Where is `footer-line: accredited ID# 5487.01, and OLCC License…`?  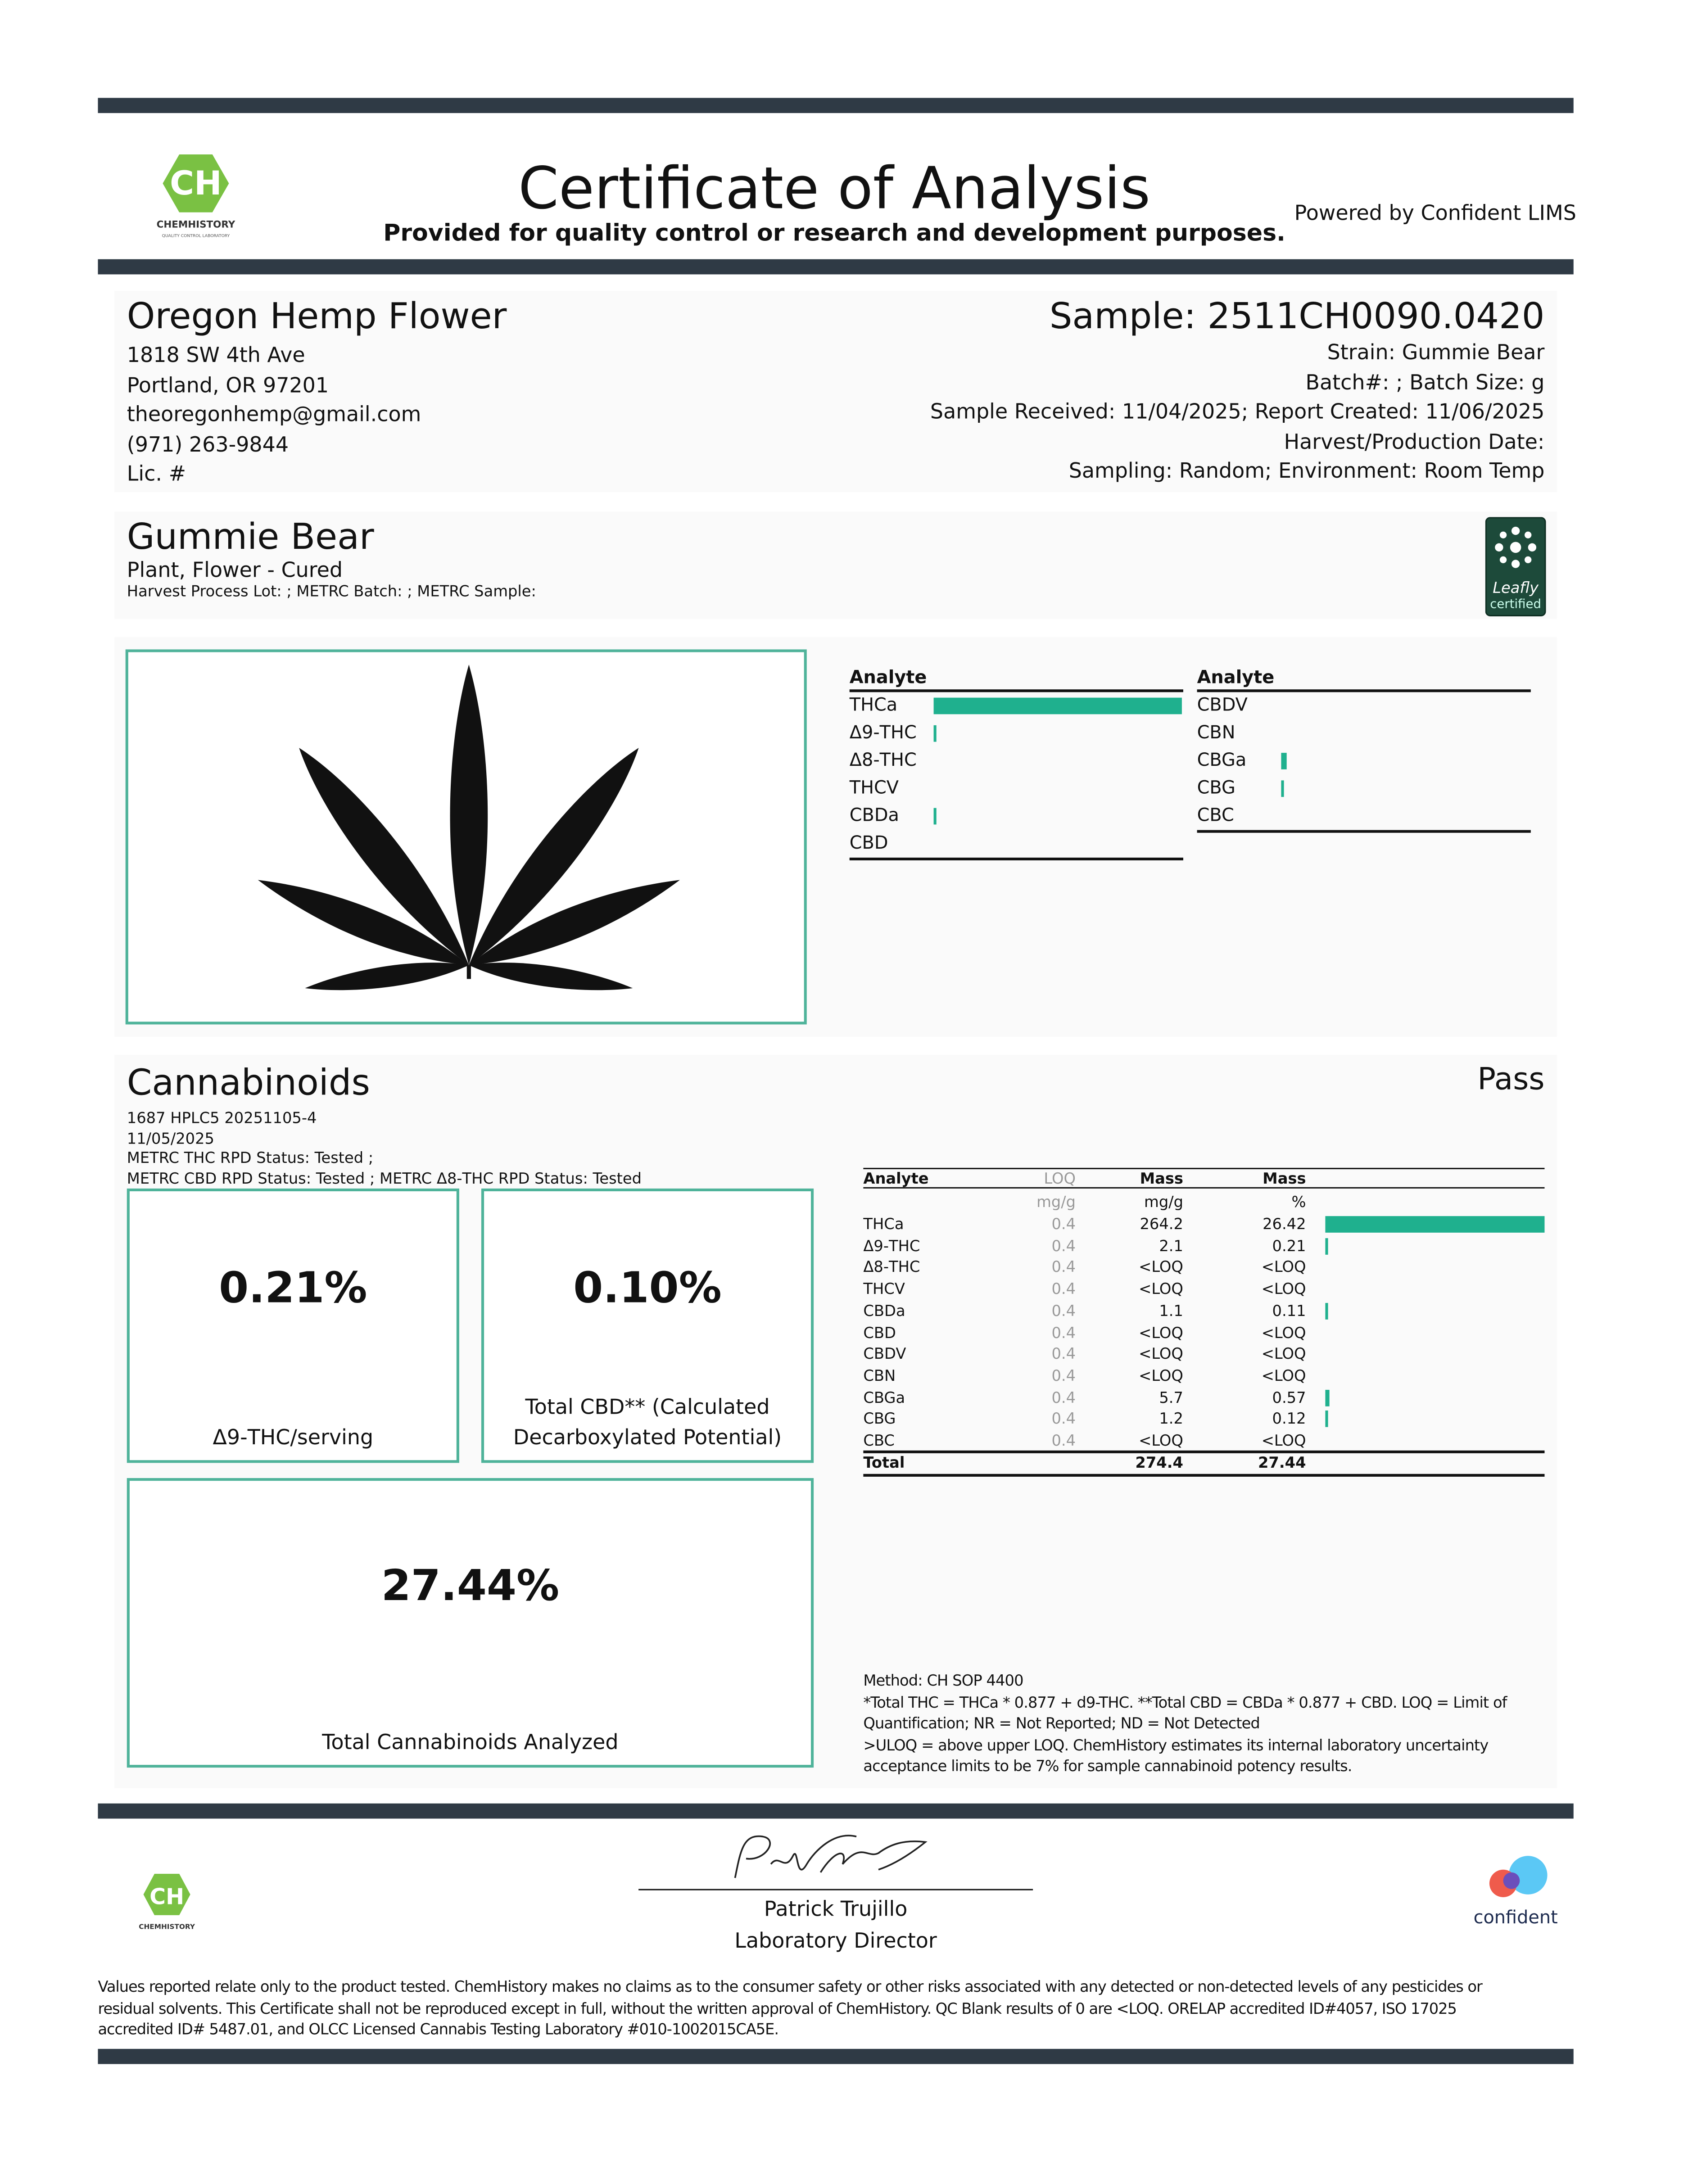 footer-line: accredited ID# 5487.01, and OLCC License… is located at coordinates (439, 2030).